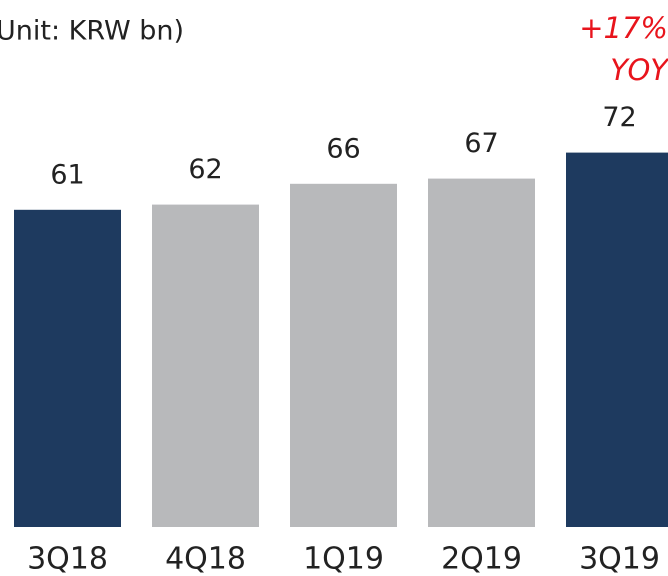 This screenshot has width=668, height=576. I want to click on x-tick-label: 4Q18, so click(205, 559).